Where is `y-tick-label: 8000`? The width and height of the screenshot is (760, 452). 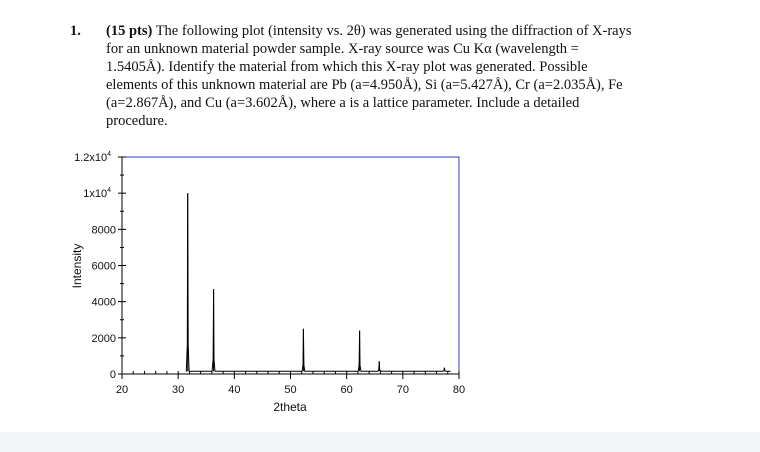
y-tick-label: 8000 is located at coordinates (104, 230).